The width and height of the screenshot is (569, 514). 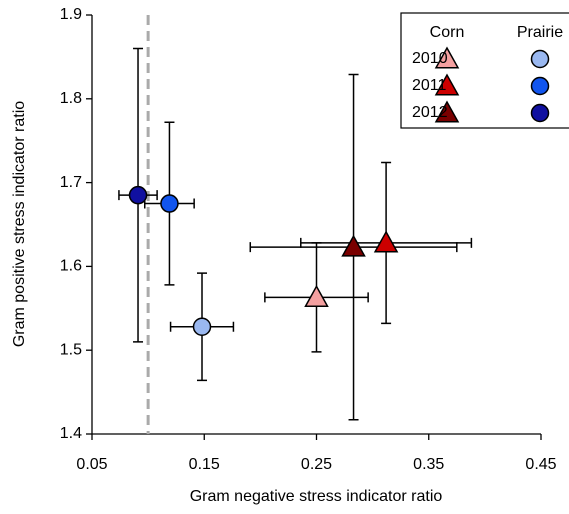 What do you see at coordinates (71, 433) in the screenshot?
I see `y-tick-label: 1.4` at bounding box center [71, 433].